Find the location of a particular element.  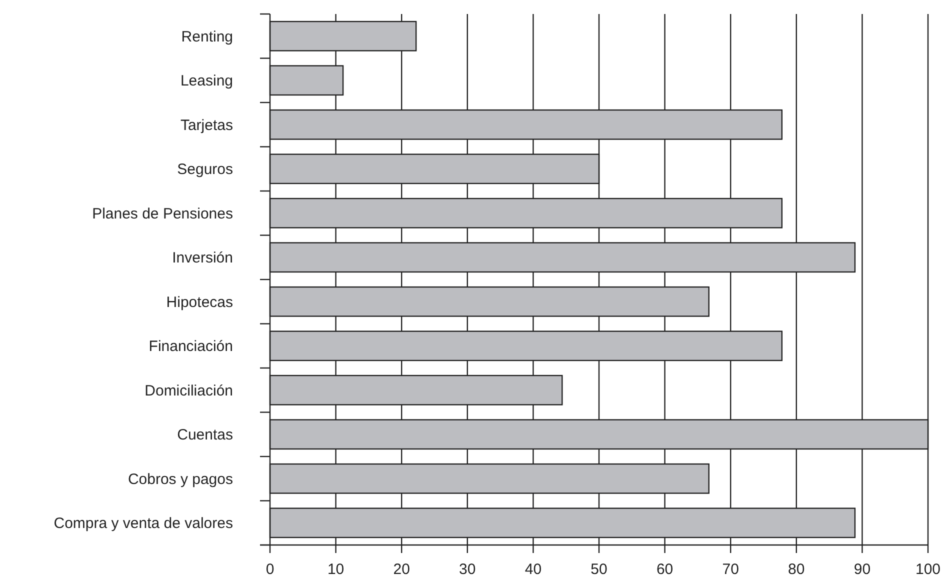

y-tick-label: Seguros is located at coordinates (205, 169).